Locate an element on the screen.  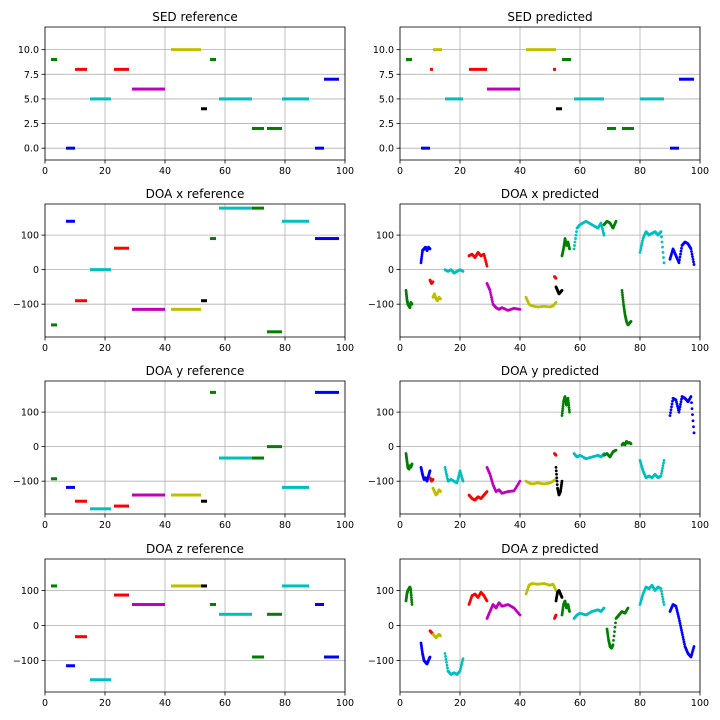
y-tick-label: 0.0 is located at coordinates (386, 149).